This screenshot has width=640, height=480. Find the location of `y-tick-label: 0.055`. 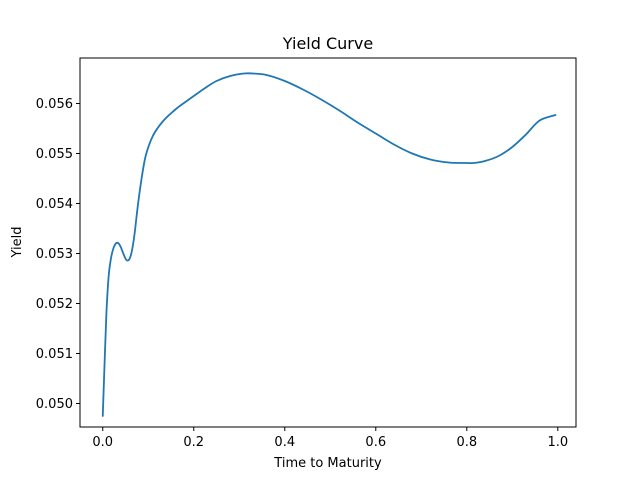

y-tick-label: 0.055 is located at coordinates (54, 154).